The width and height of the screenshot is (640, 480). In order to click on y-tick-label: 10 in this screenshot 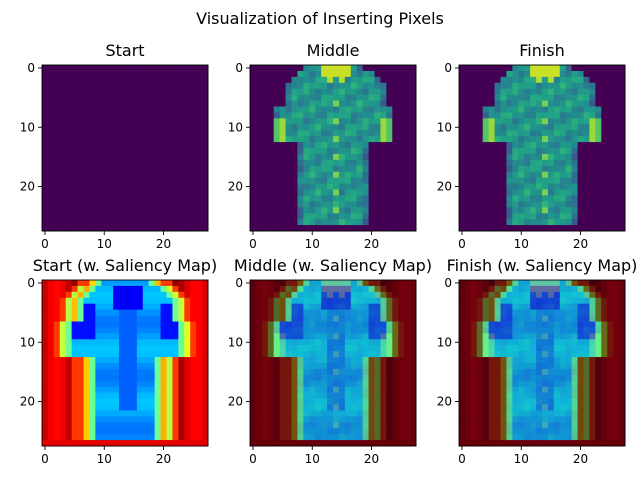, I will do `click(27, 127)`.